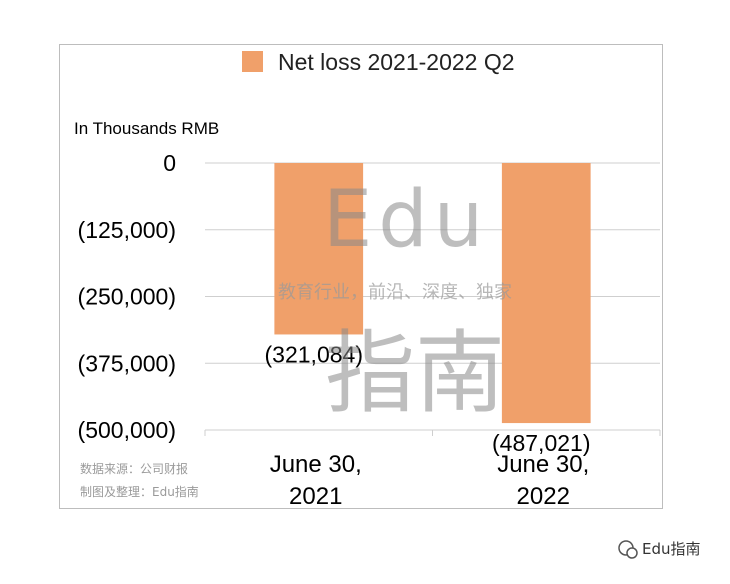  I want to click on category-labels: June 30, 2021 June 30, 2022, so click(430, 480).